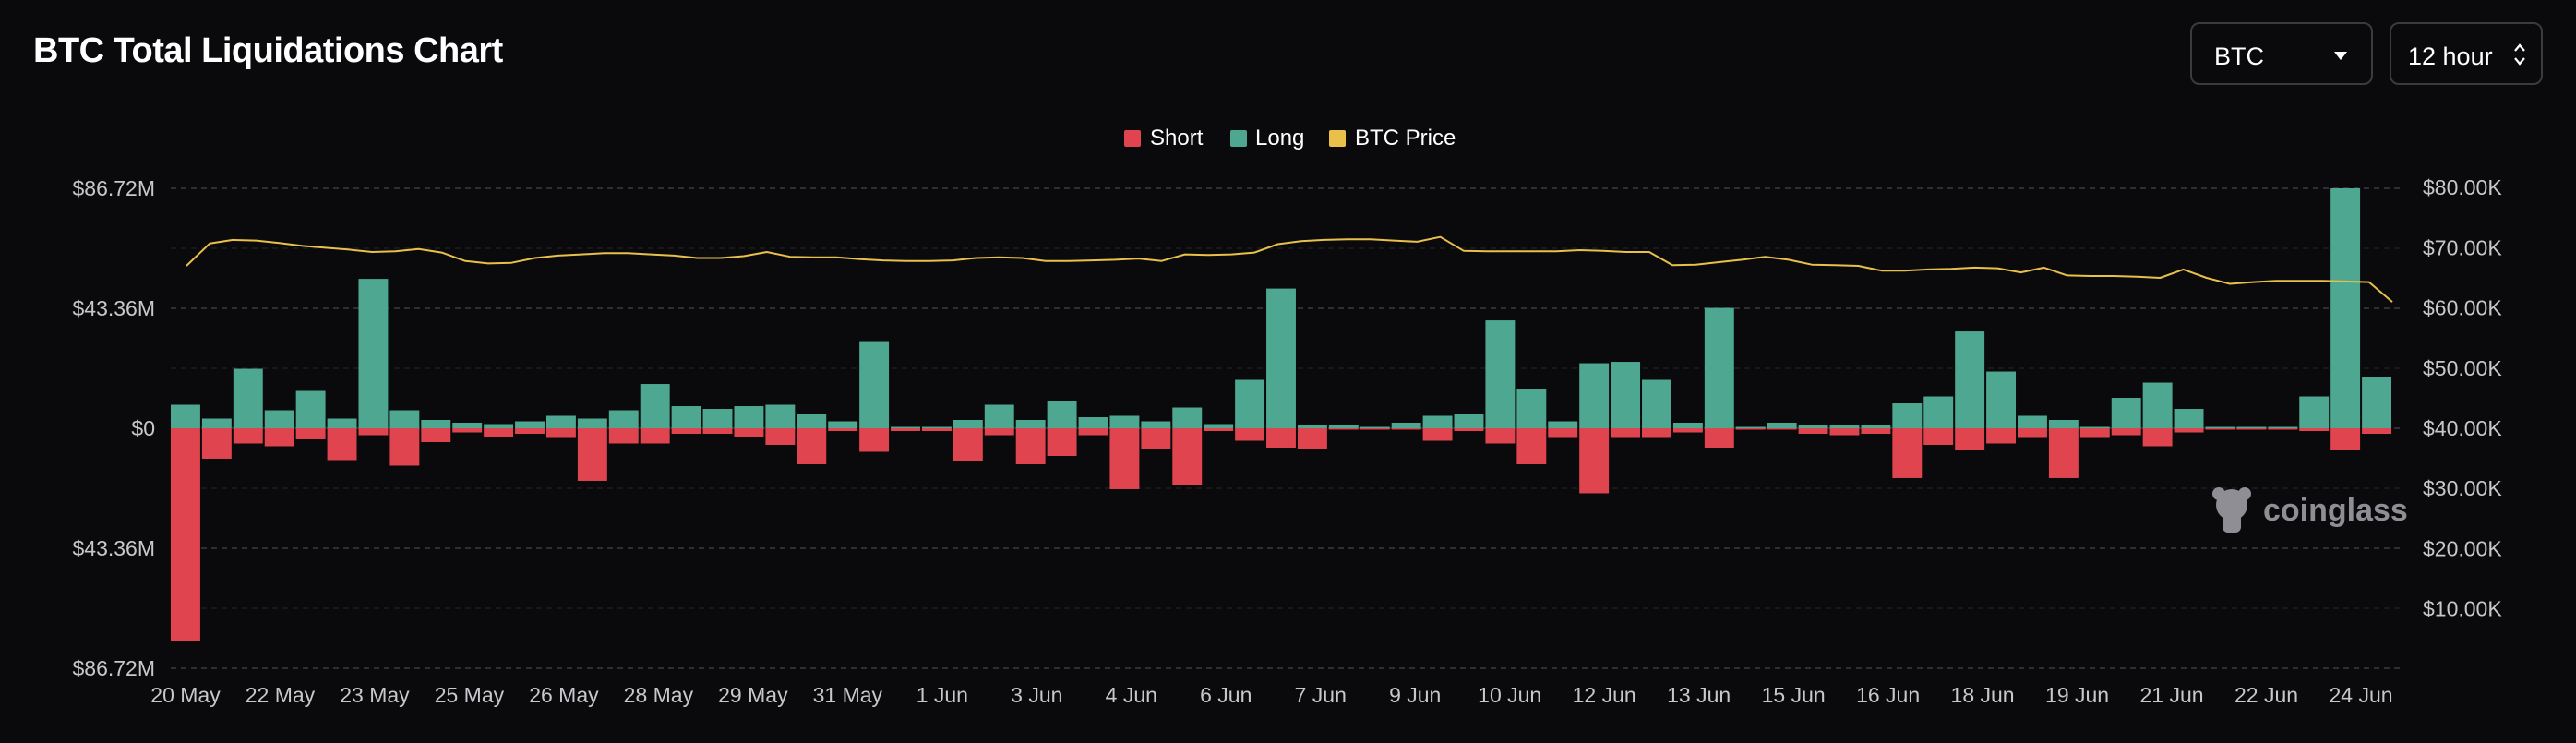 This screenshot has height=743, width=2576. I want to click on legend-label-short: Short, so click(1177, 138).